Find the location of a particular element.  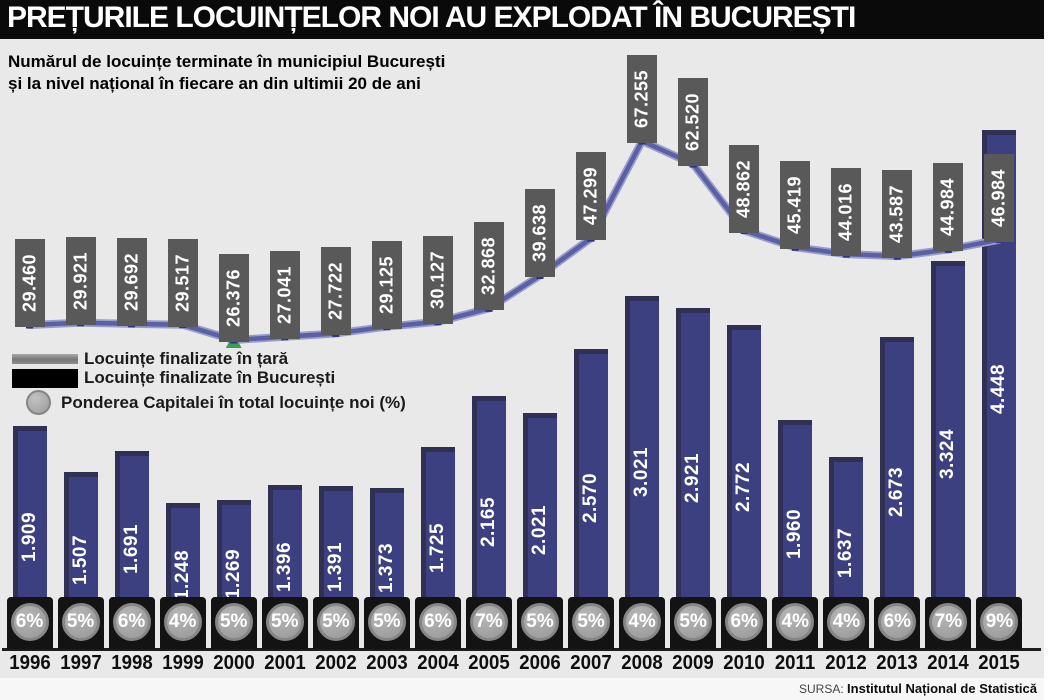

national-value-text: 67.255 is located at coordinates (641, 99).